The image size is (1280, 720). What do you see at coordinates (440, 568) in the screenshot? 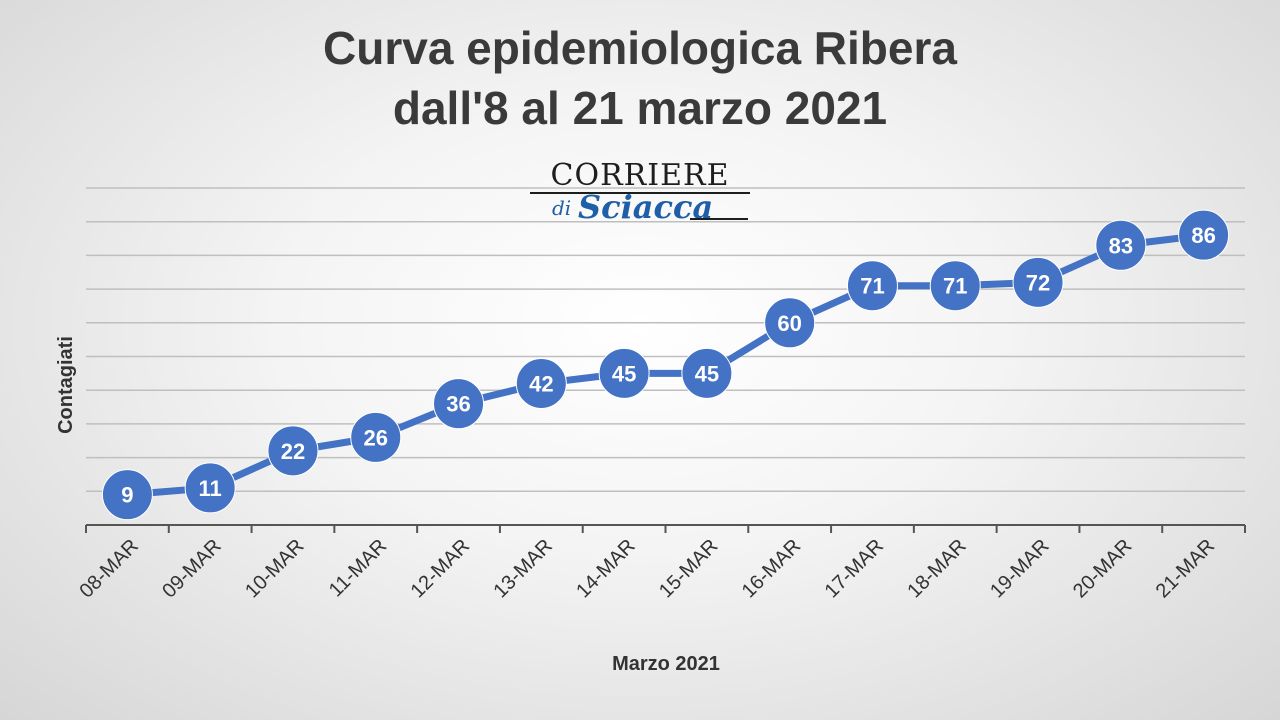
I see `x-tick-label: 12-MAR` at bounding box center [440, 568].